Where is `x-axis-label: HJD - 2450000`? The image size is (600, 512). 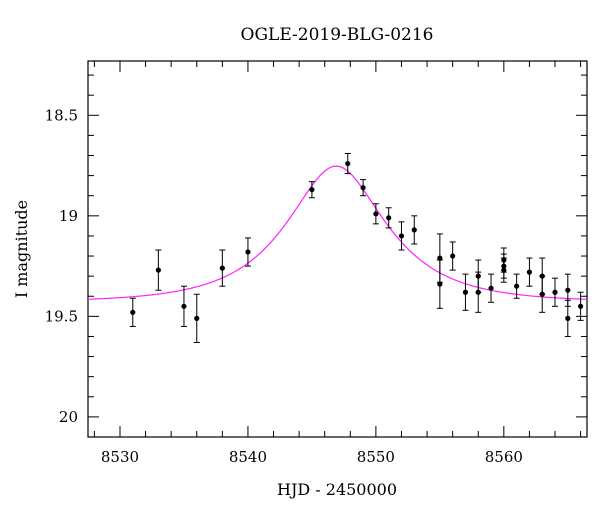
x-axis-label: HJD - 2450000 is located at coordinates (337, 489).